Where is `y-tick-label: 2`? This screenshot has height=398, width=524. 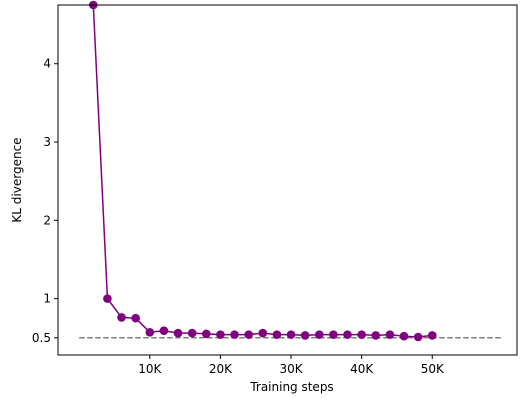 y-tick-label: 2 is located at coordinates (47, 220).